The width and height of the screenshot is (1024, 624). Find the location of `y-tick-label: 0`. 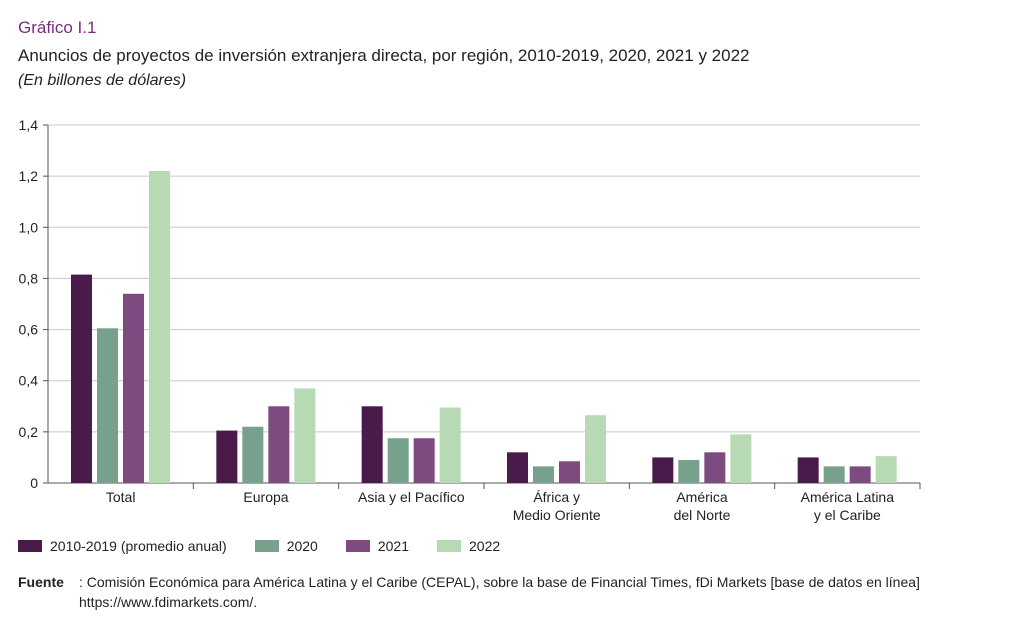

y-tick-label: 0 is located at coordinates (34, 483).